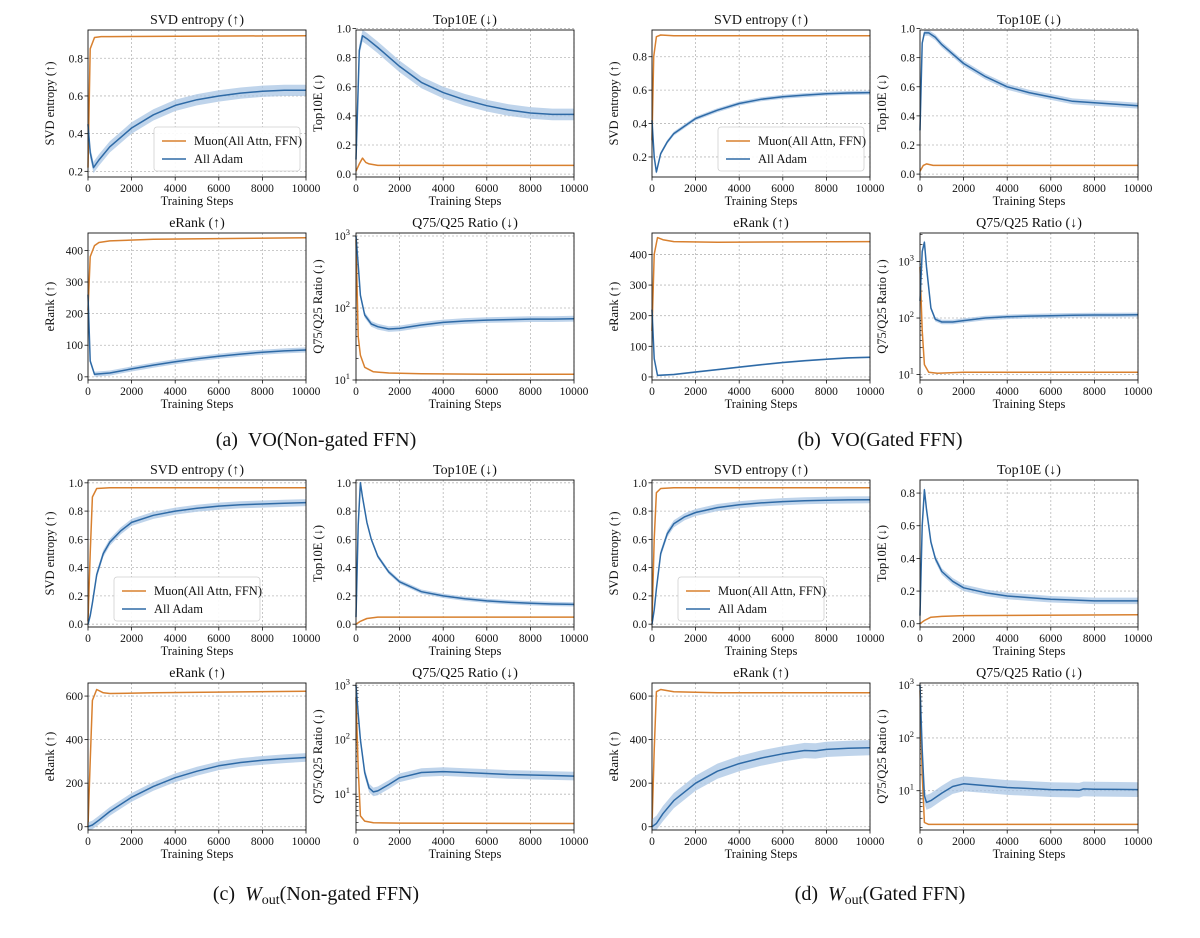 This screenshot has height=938, width=1200. What do you see at coordinates (854, 900) in the screenshot?
I see `caption-math-sub: out` at bounding box center [854, 900].